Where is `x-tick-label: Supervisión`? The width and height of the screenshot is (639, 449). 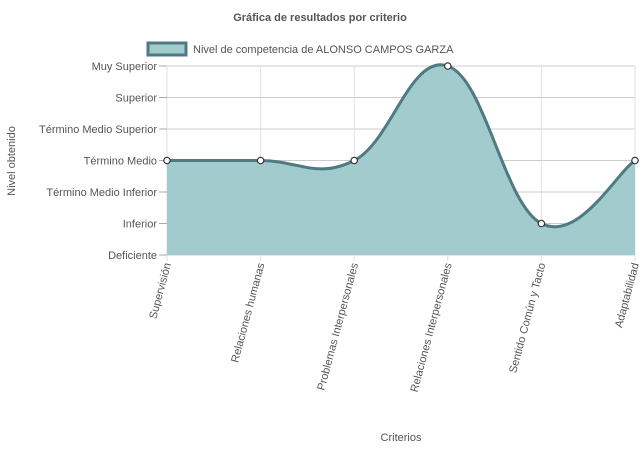 x-tick-label: Supervisión is located at coordinates (160, 291).